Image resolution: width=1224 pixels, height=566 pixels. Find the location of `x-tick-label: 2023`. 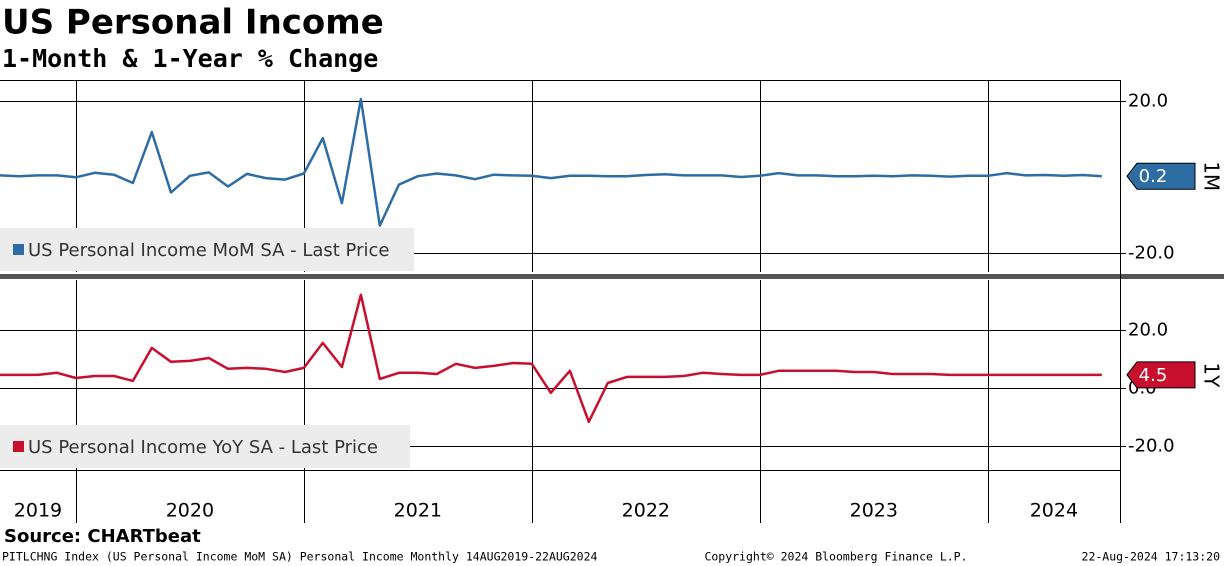

x-tick-label: 2023 is located at coordinates (874, 511).